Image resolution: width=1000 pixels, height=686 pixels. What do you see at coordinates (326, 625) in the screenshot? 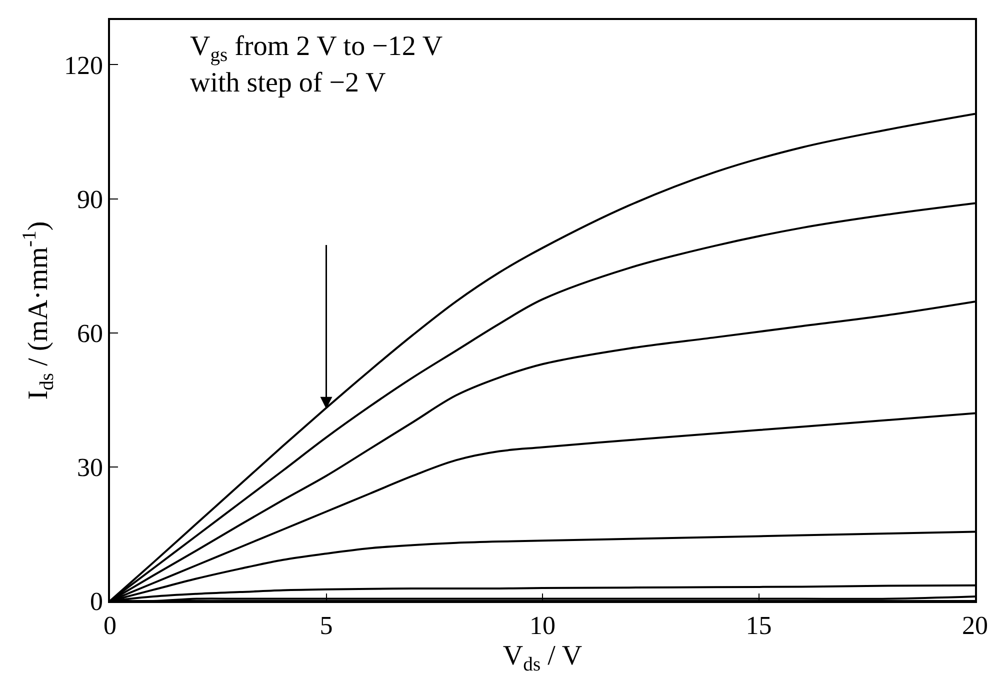
I see `x-tick-label: 5` at bounding box center [326, 625].